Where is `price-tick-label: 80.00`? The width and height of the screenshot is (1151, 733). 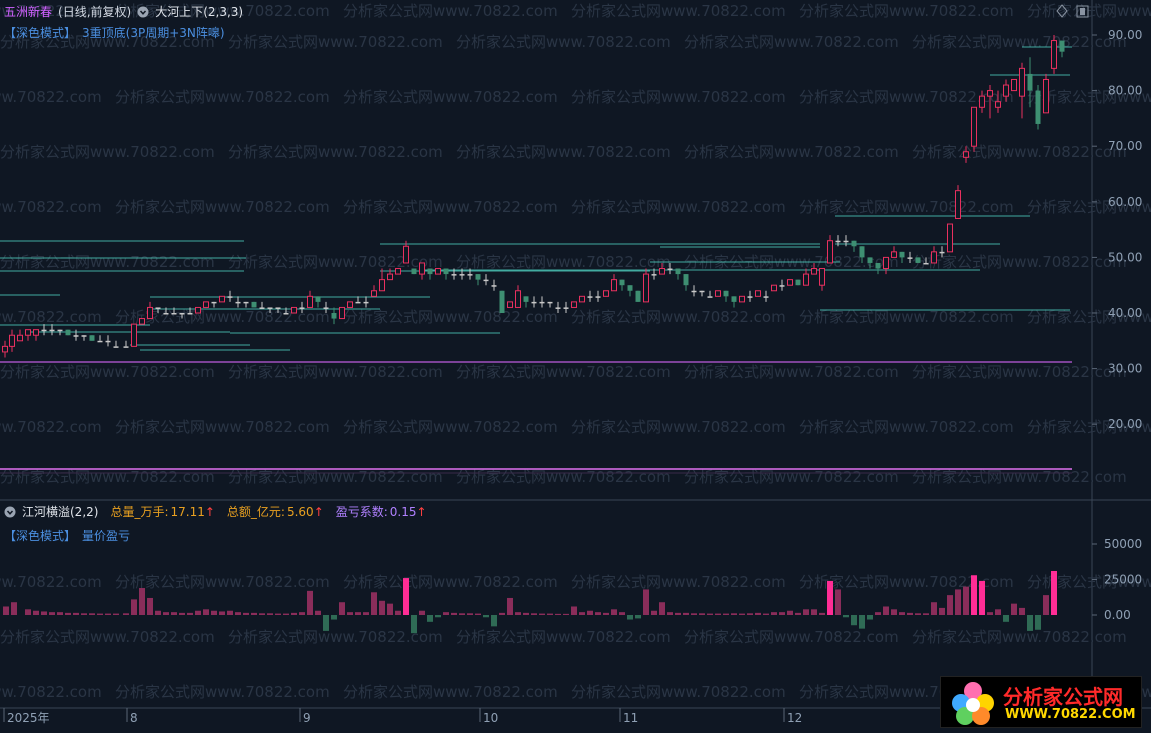 price-tick-label: 80.00 is located at coordinates (1125, 91).